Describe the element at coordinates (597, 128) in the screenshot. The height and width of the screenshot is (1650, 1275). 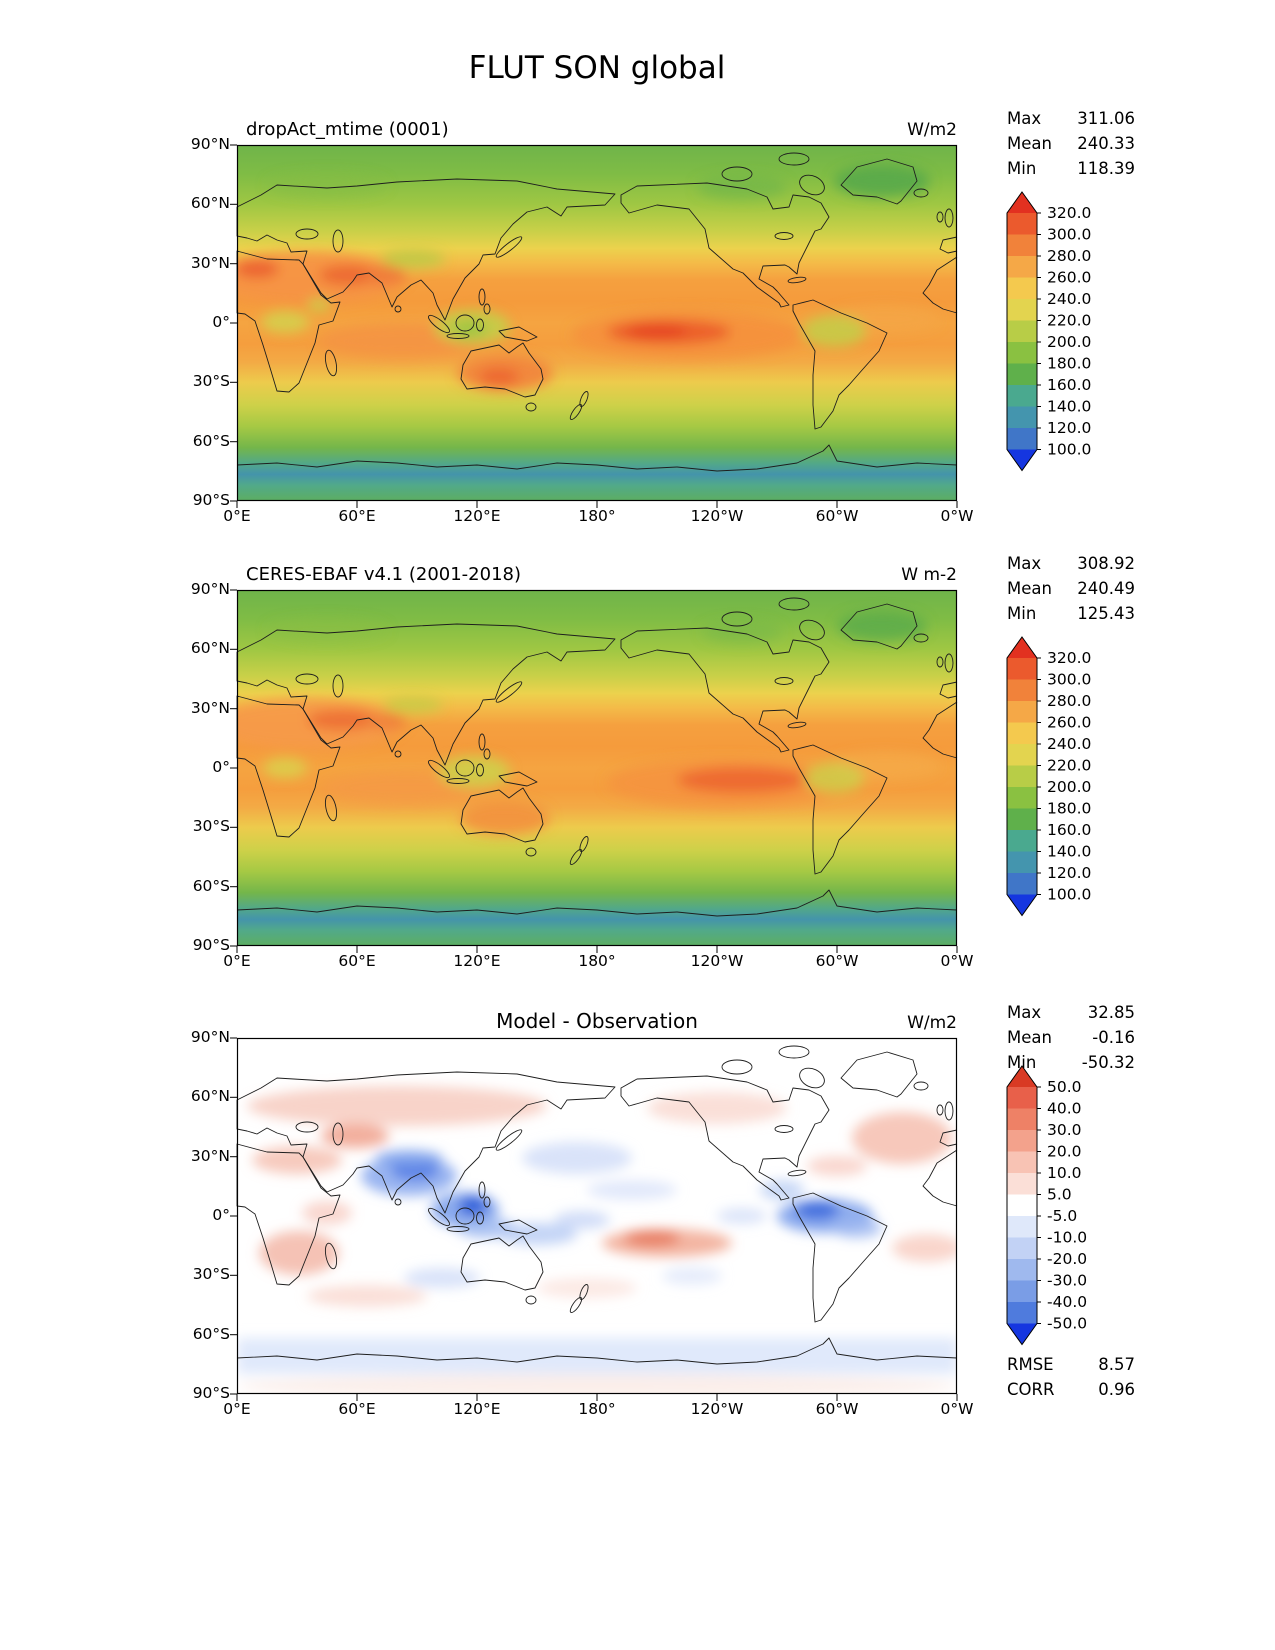
I see `panel1-header: dropAct_mtime (0001) W/m2` at that location.